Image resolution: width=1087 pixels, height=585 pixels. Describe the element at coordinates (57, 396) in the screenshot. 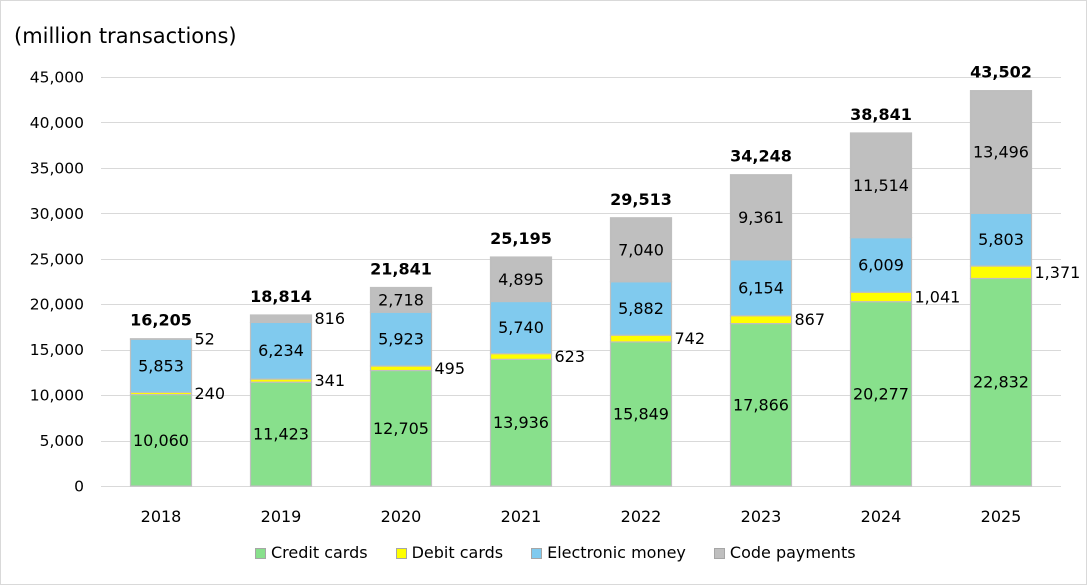

I see `y-tick-label-10000: 10,000` at that location.